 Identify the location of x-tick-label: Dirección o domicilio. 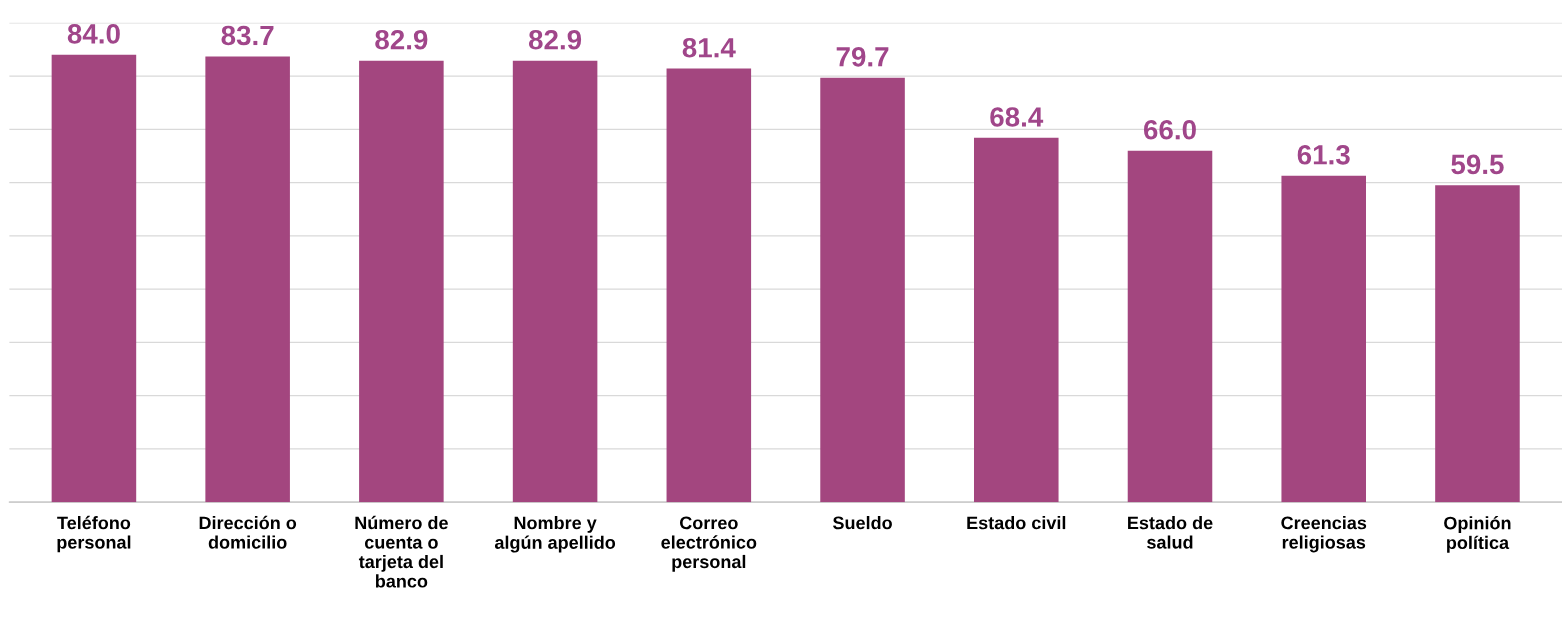
(248, 532).